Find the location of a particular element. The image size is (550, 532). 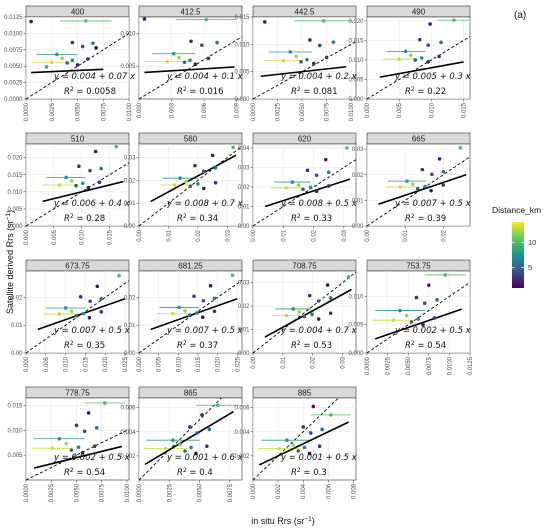

x-tick-label: 0.002 is located at coordinates (279, 491).